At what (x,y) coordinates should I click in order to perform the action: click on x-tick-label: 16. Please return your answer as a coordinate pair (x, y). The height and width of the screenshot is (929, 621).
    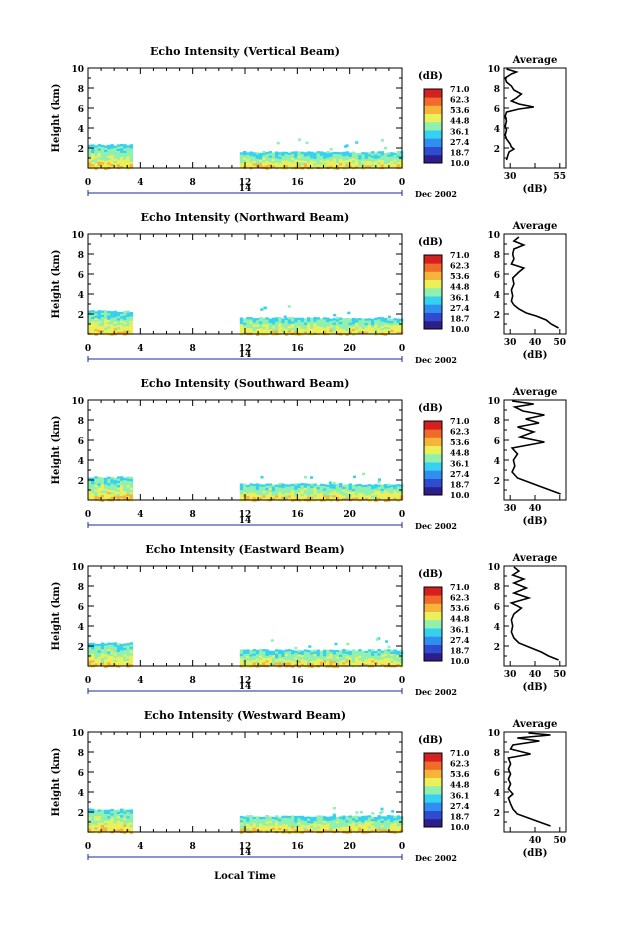
    Looking at the image, I should click on (297, 183).